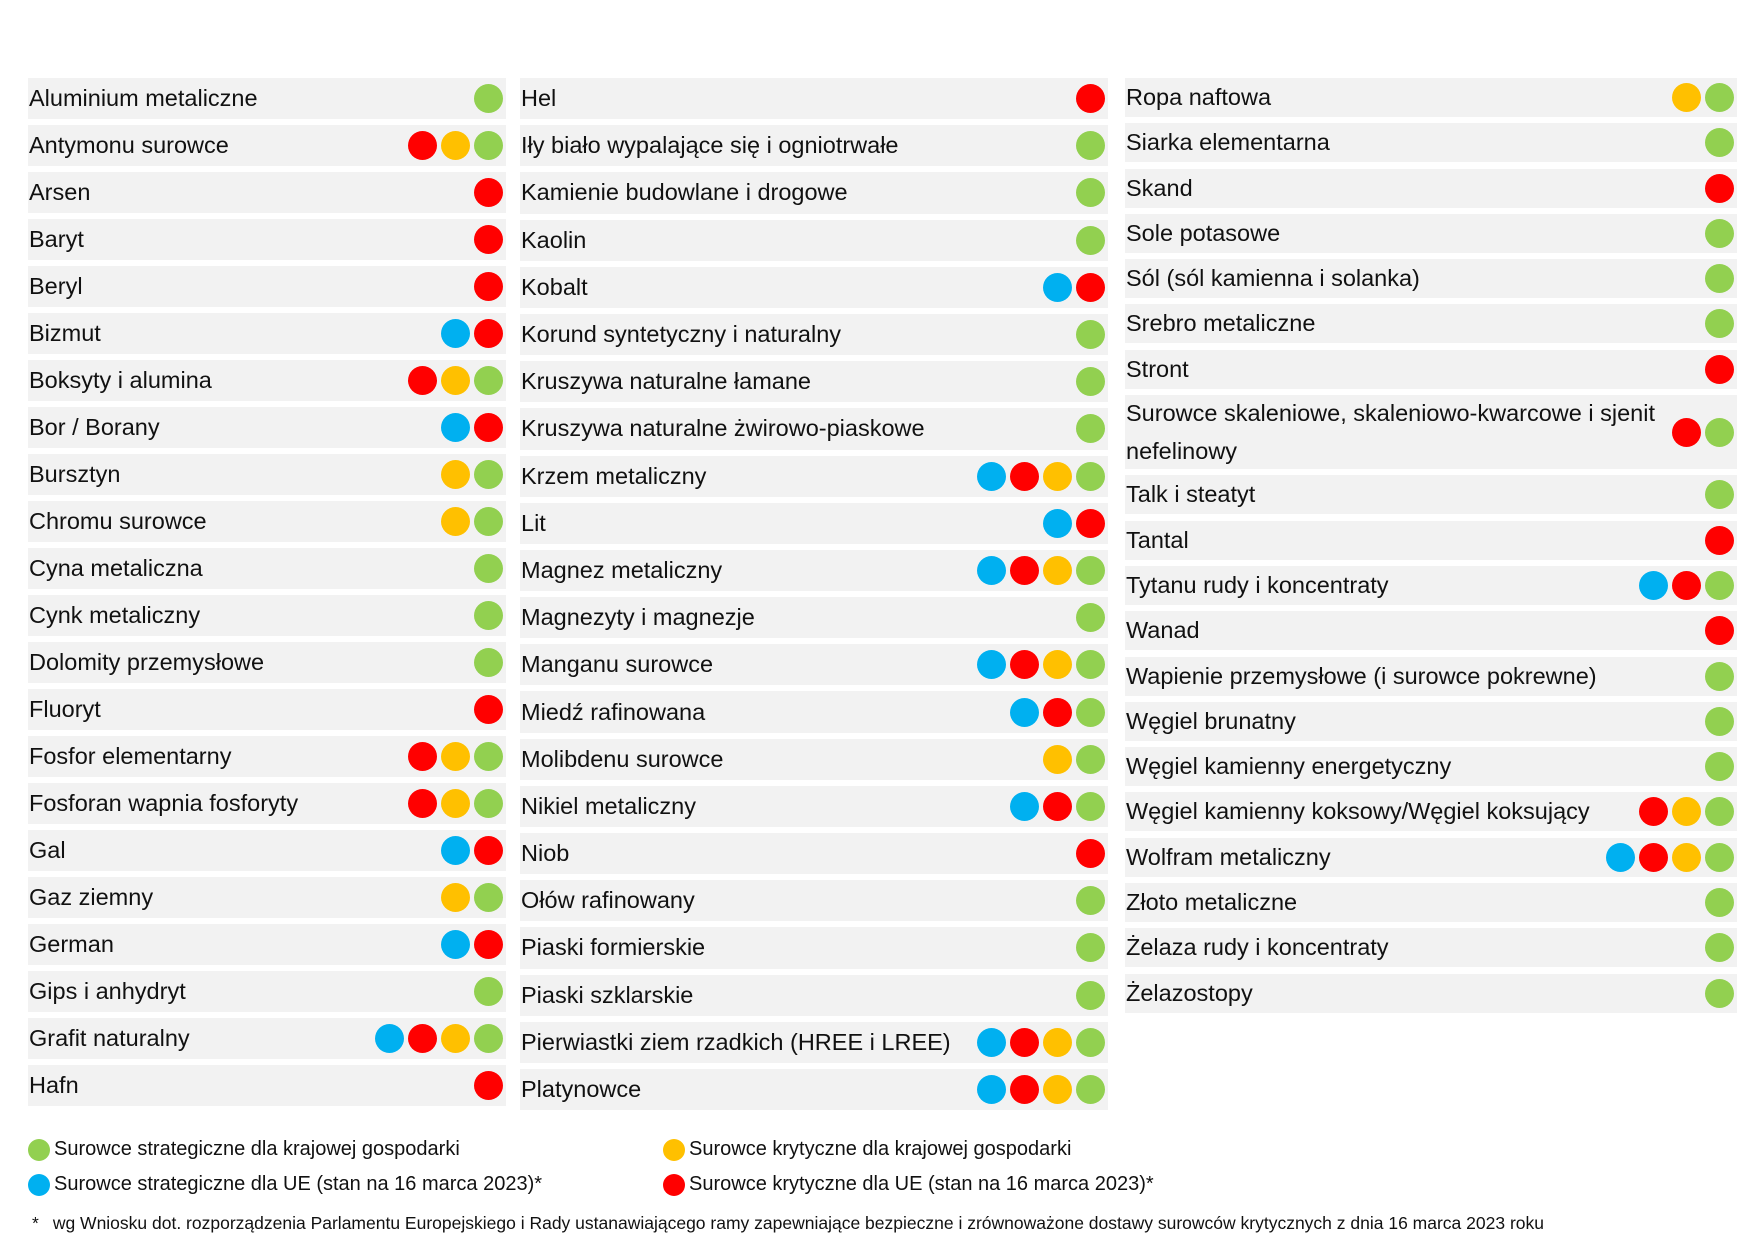 This screenshot has width=1754, height=1240. Describe the element at coordinates (1157, 539) in the screenshot. I see `material-name: Tantal` at that location.